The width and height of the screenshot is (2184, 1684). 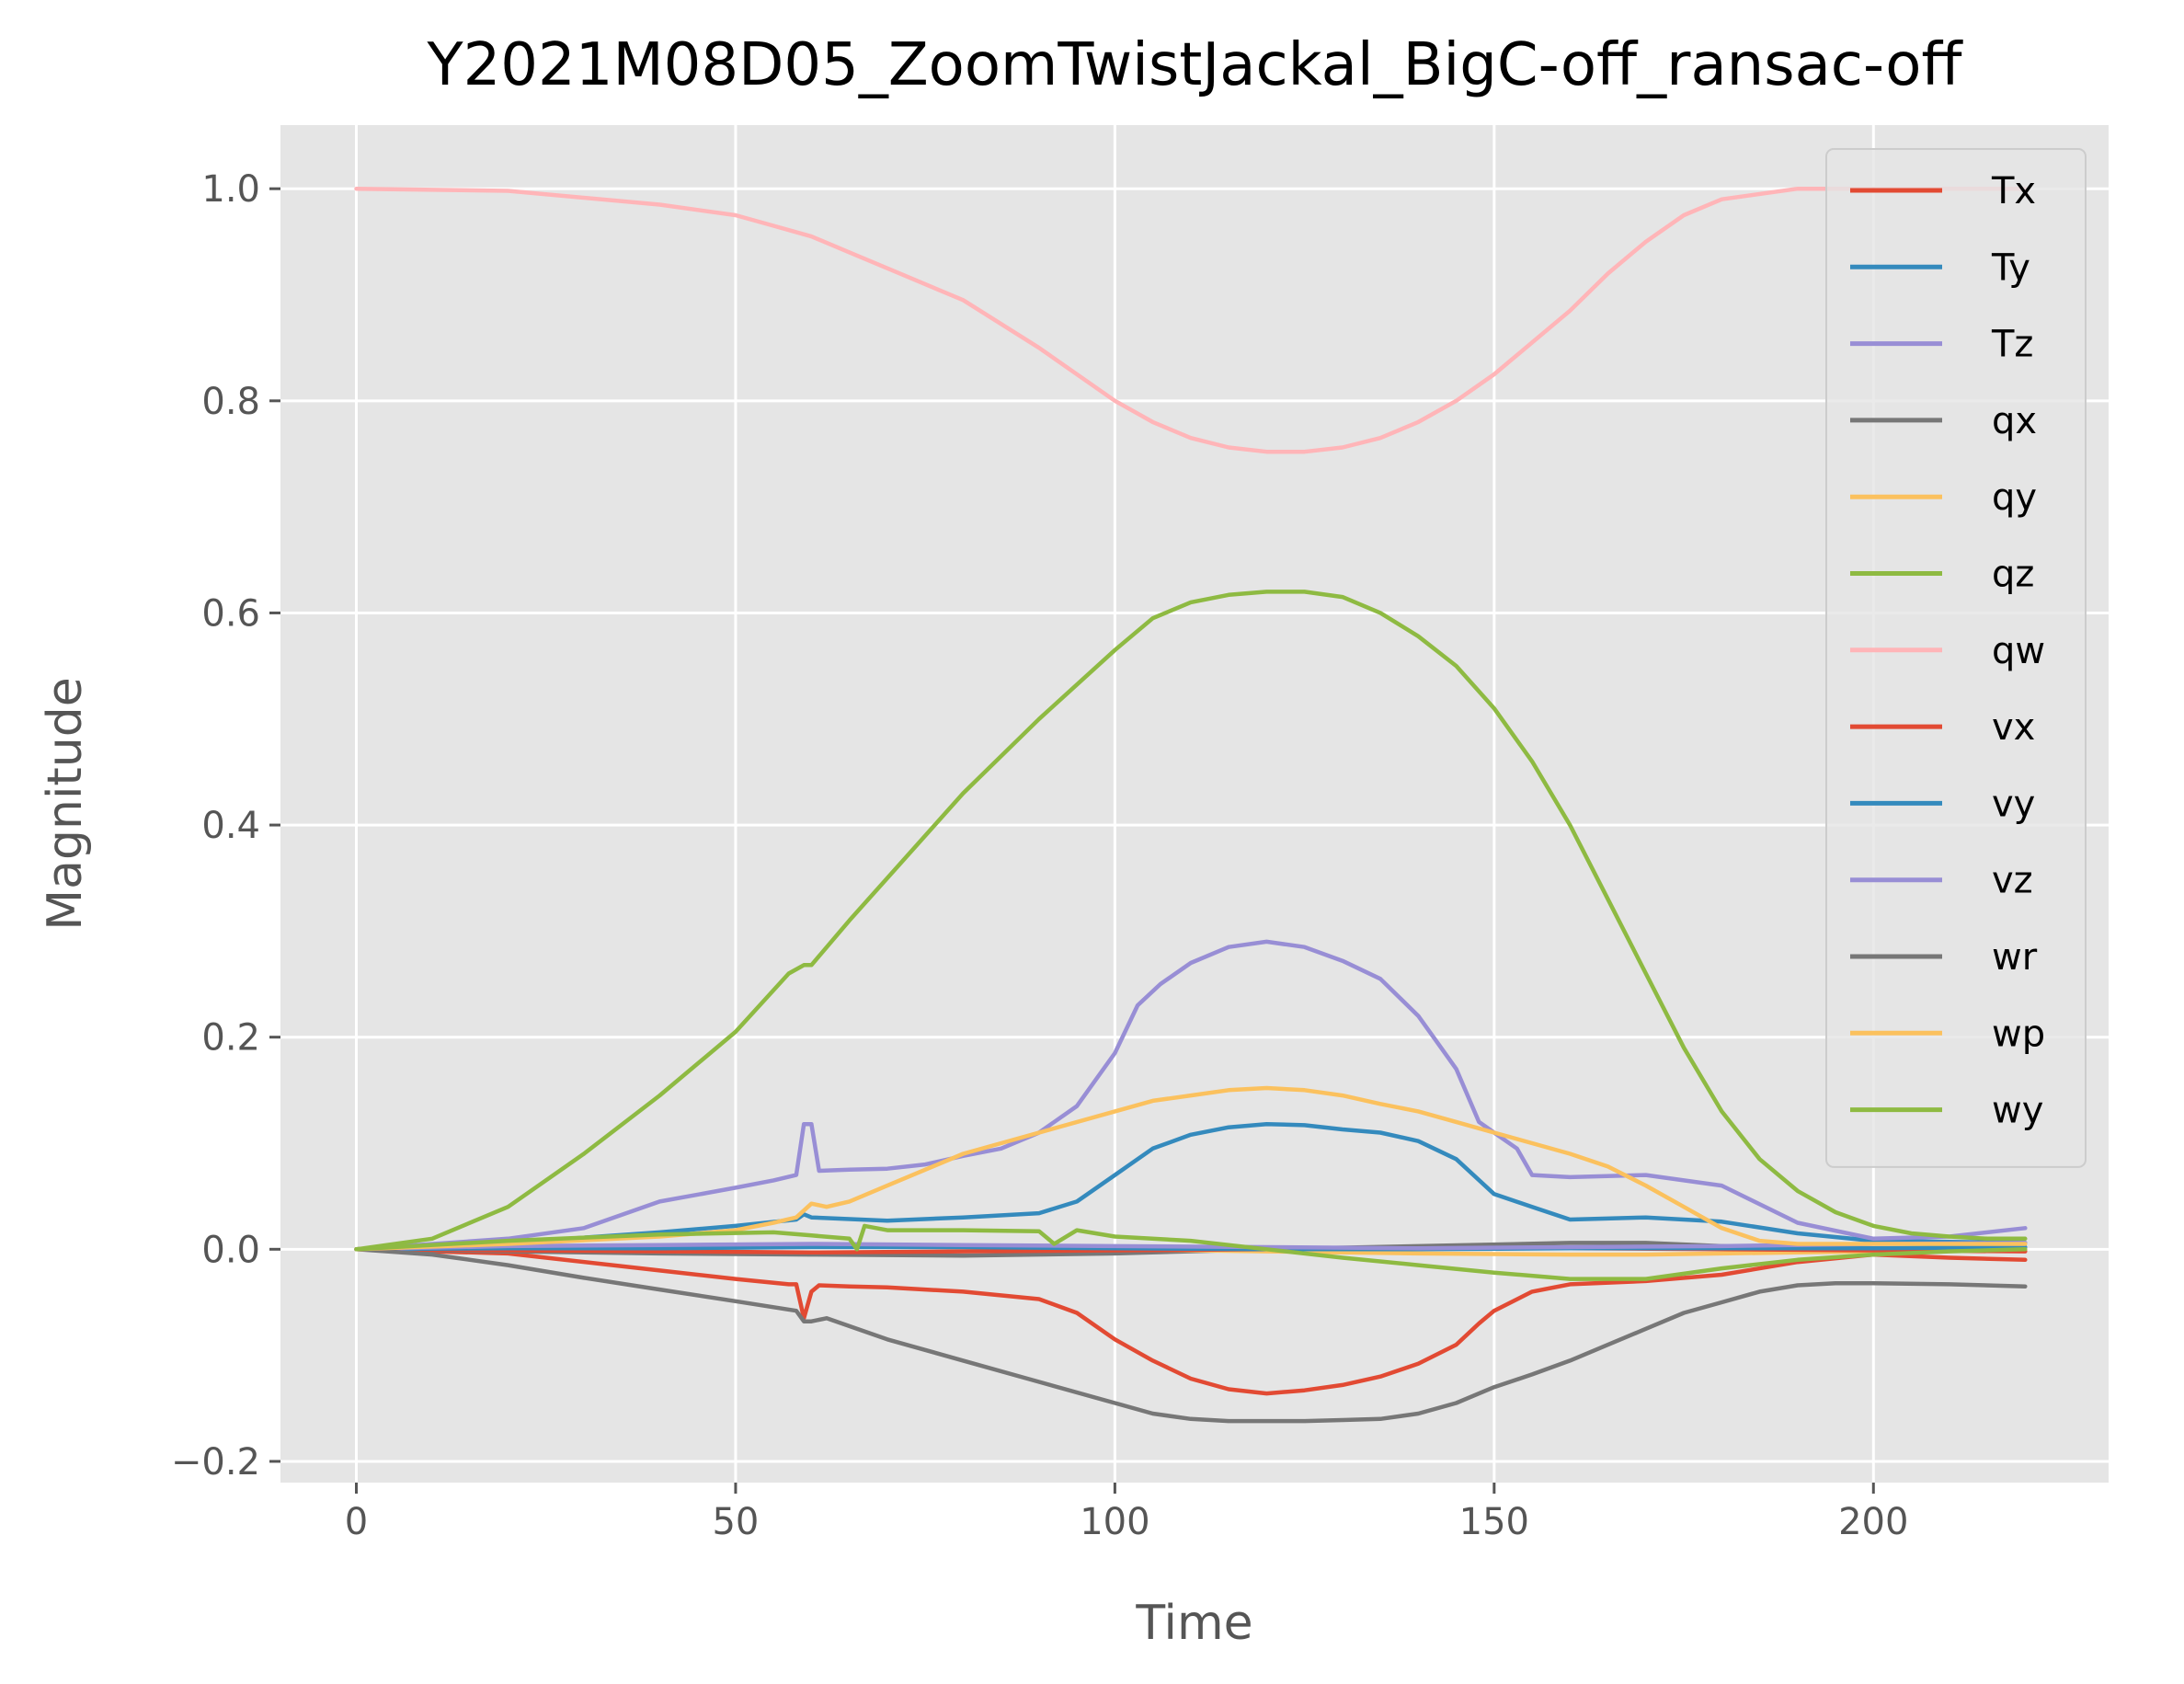 I want to click on series-line-wr, so click(x=1191, y=1335).